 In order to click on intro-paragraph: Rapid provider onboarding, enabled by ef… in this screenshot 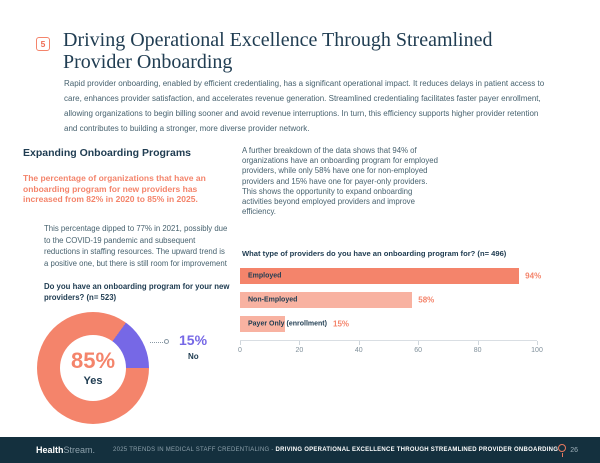, I will do `click(304, 106)`.